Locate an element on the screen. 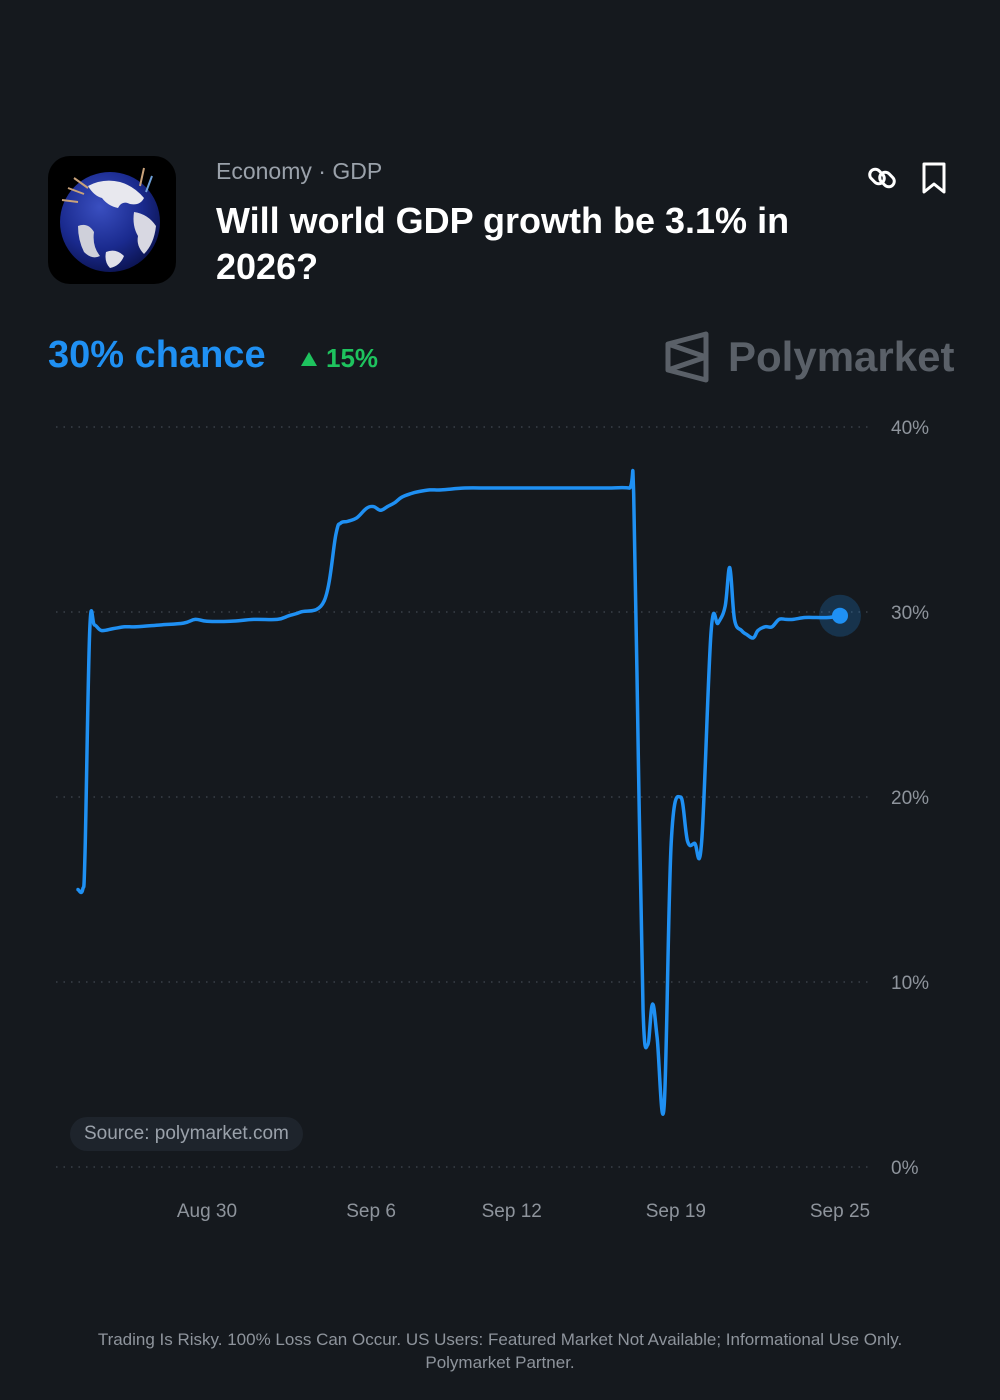 The image size is (1000, 1400). chance-value: 30% chance is located at coordinates (157, 355).